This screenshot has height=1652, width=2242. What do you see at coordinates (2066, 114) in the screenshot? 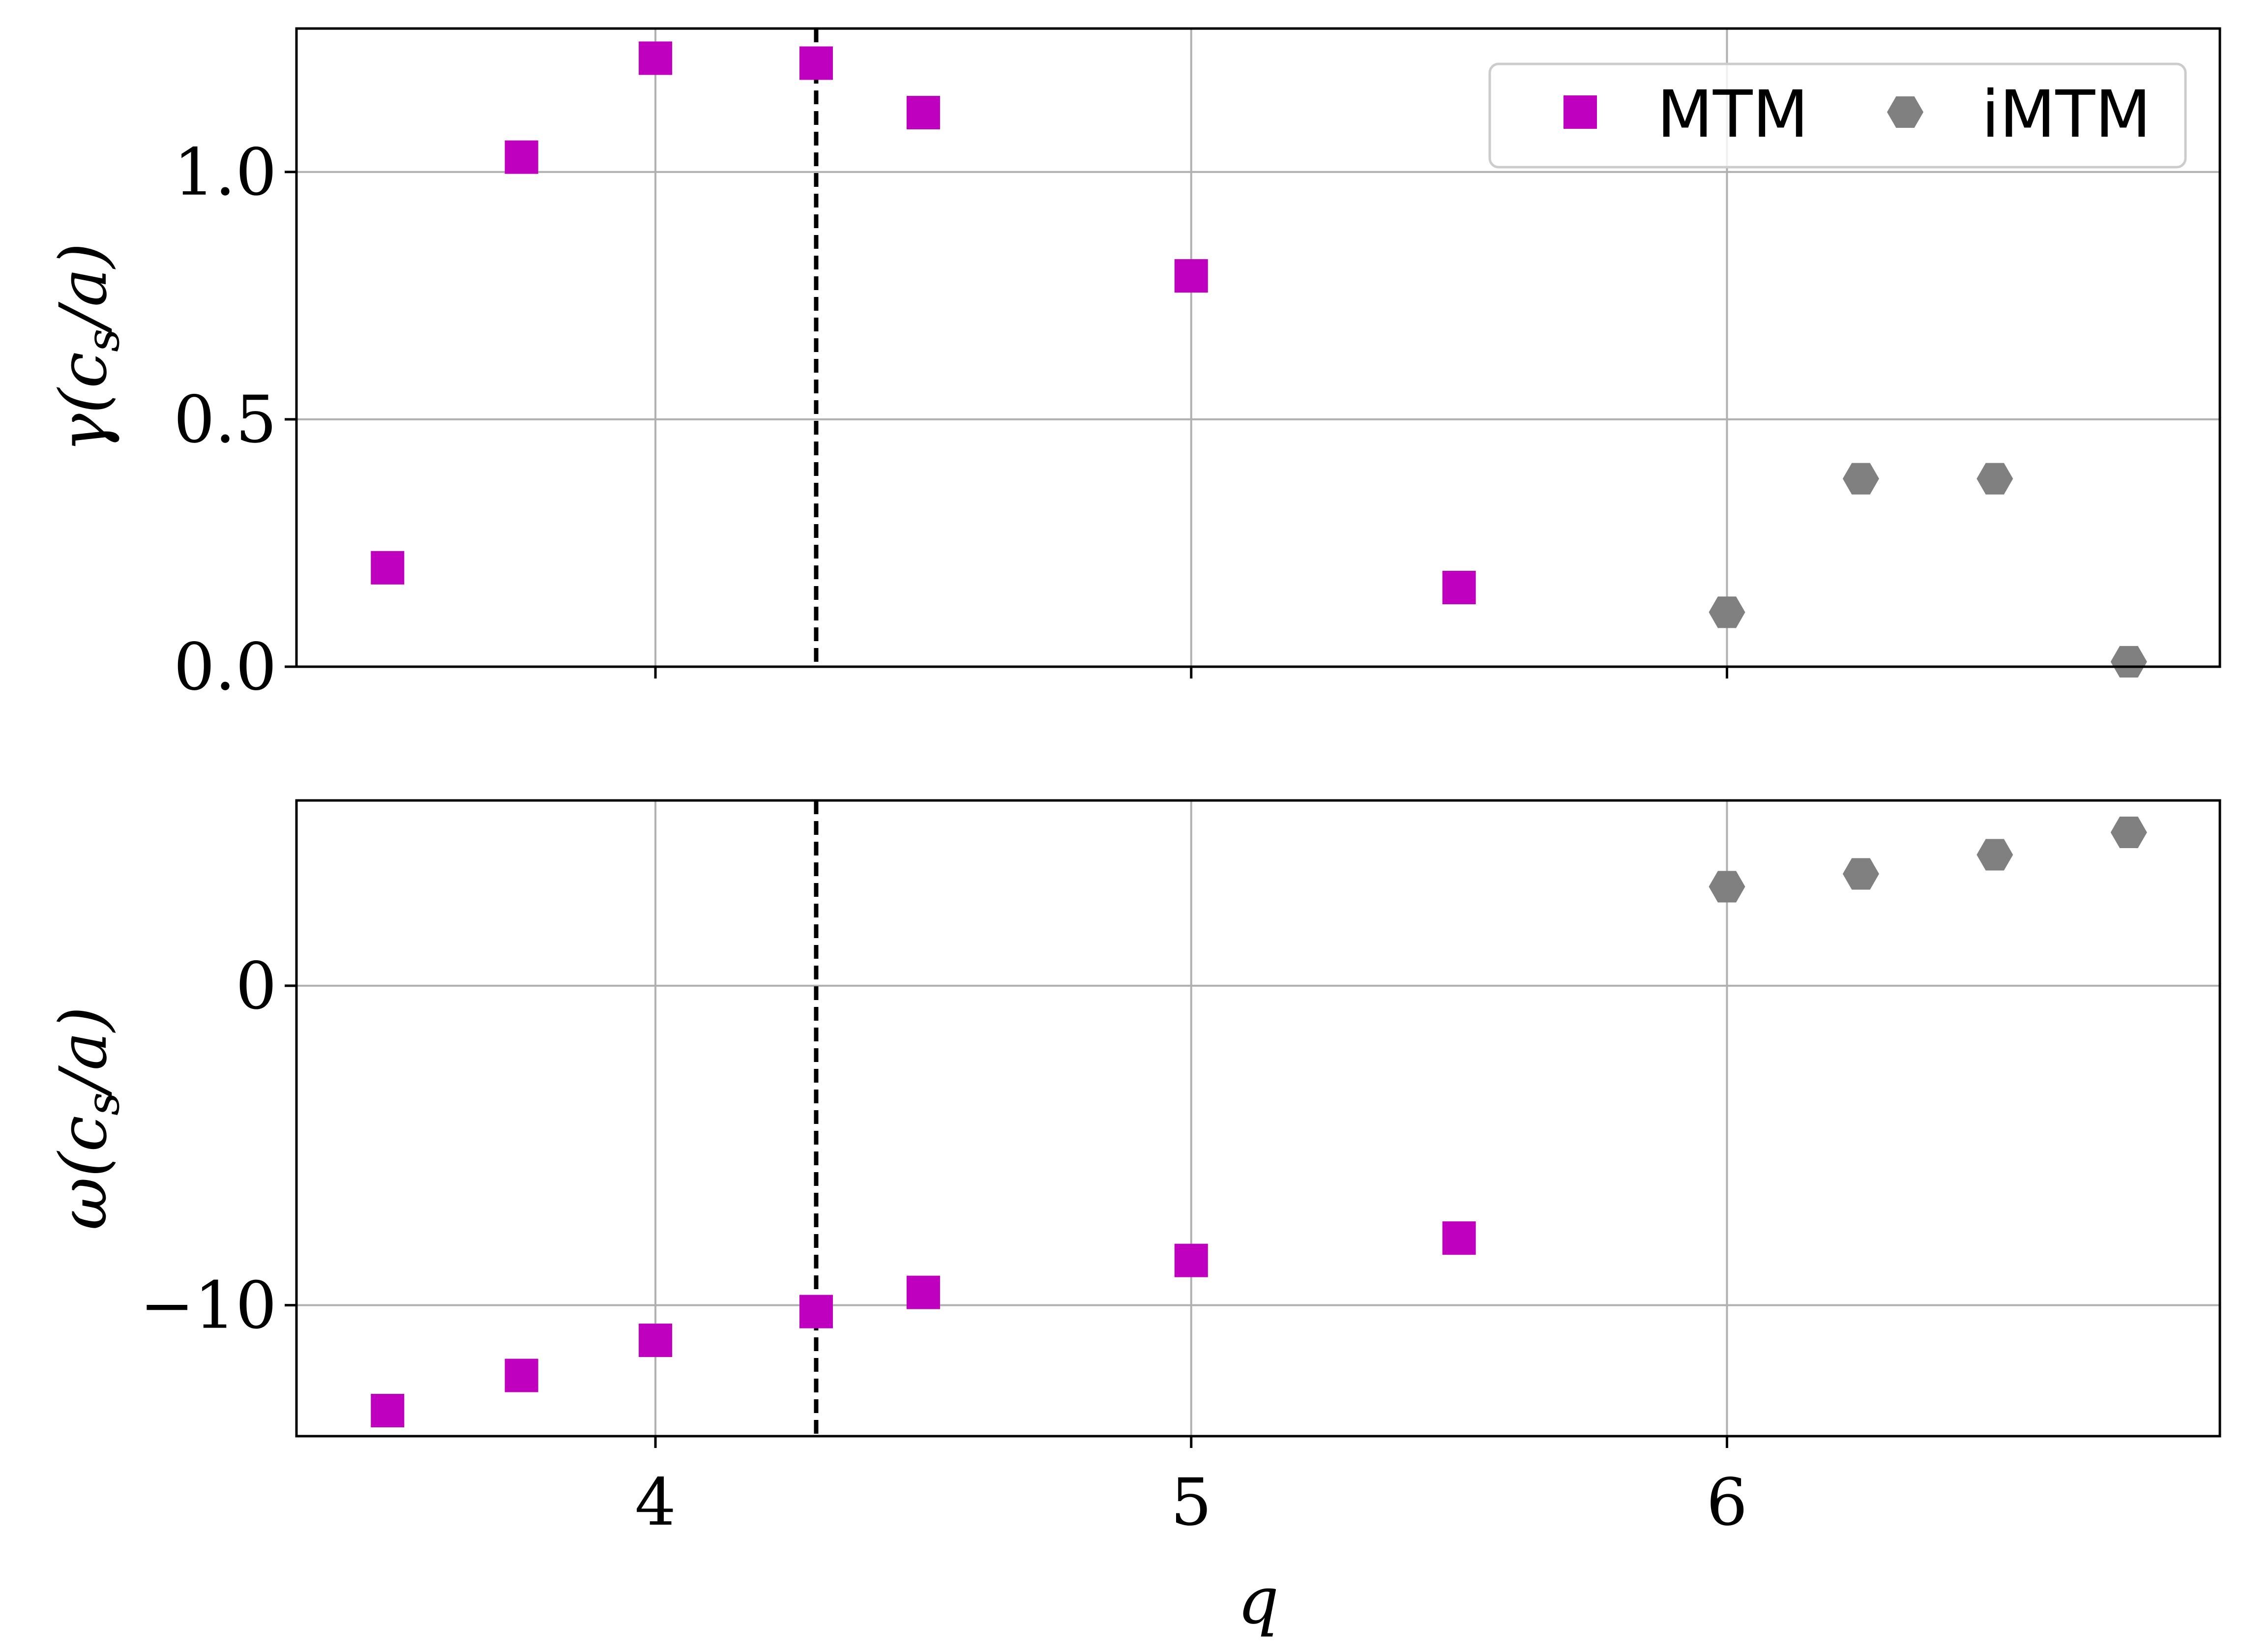
I see `legend-imtm-label: iMTM` at bounding box center [2066, 114].